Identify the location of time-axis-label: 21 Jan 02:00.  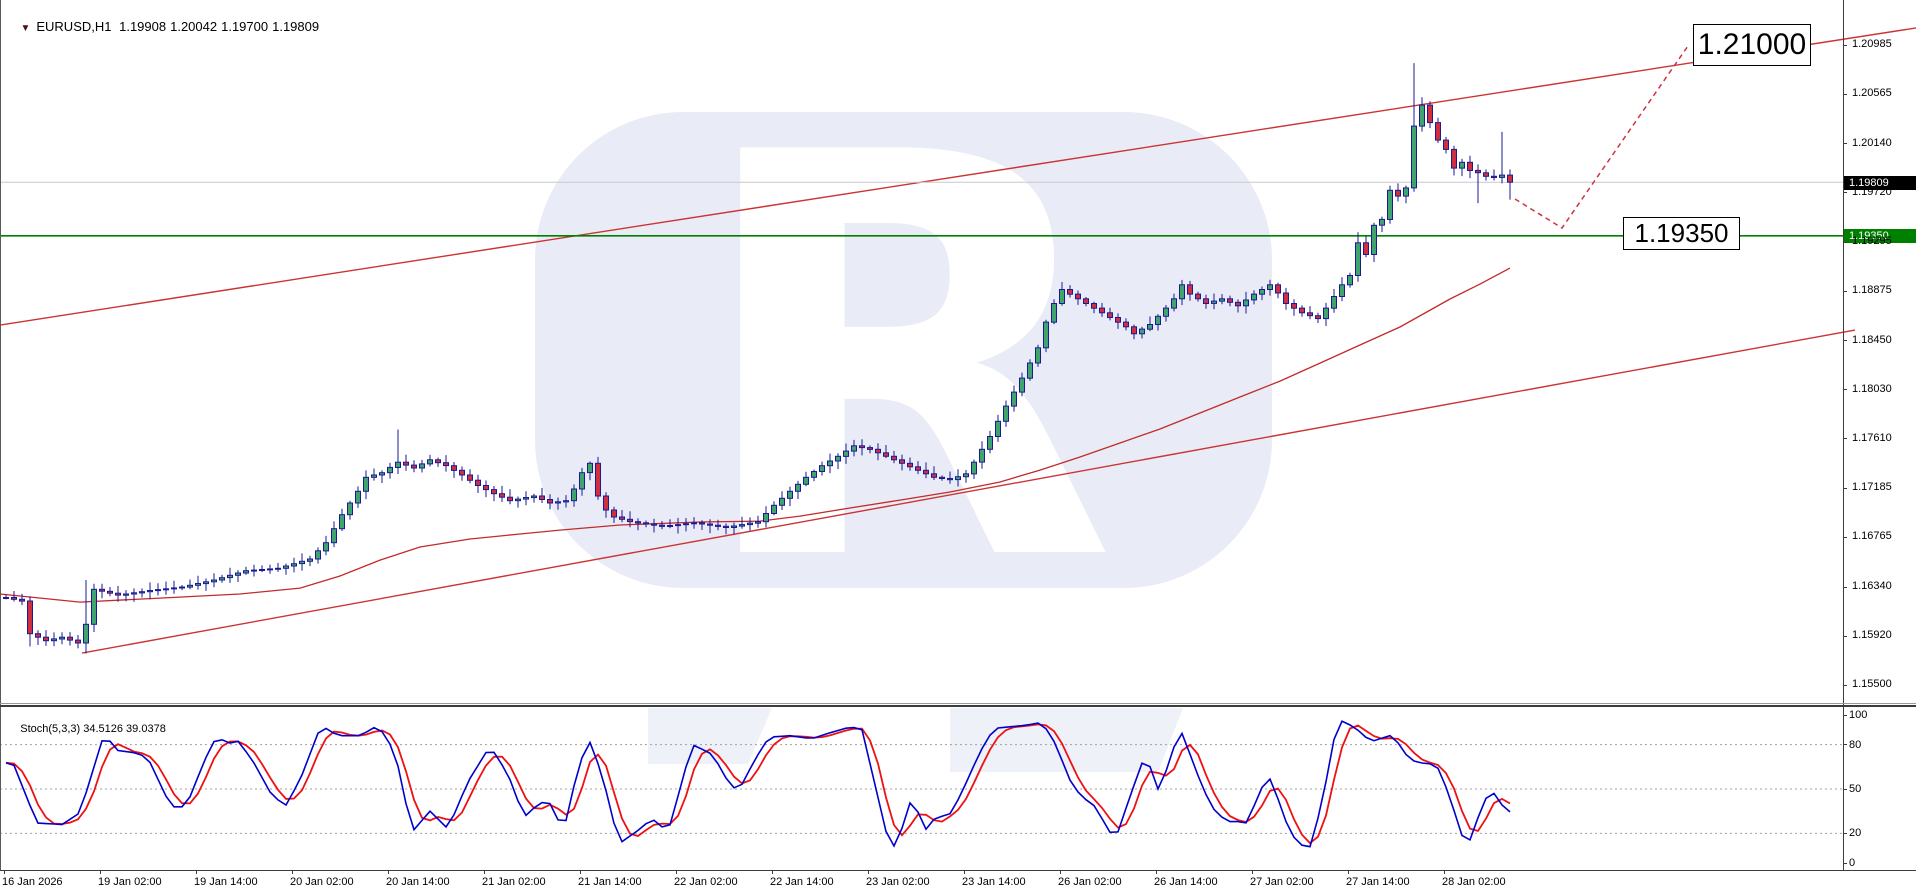
(514, 882).